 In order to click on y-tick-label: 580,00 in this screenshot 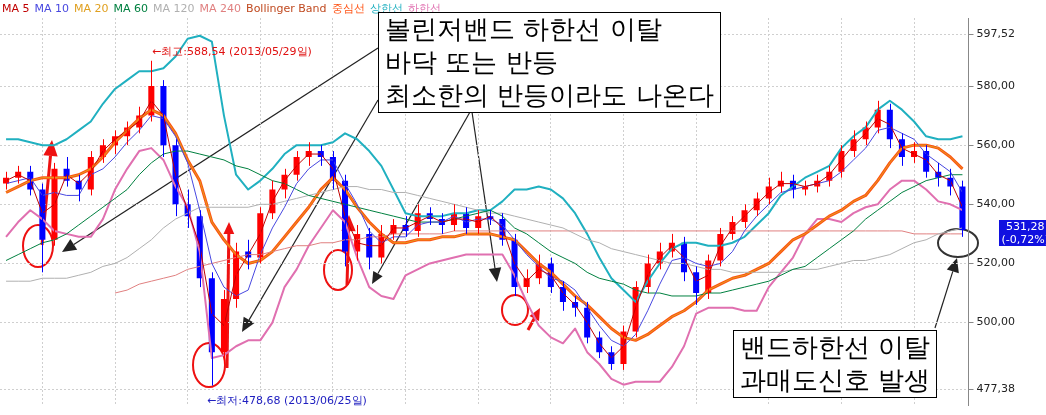, I will do `click(996, 85)`.